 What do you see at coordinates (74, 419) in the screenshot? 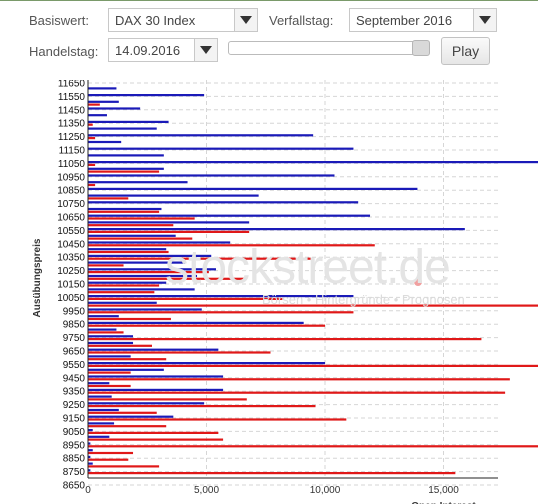
I see `y-tick-label: 9150` at bounding box center [74, 419].